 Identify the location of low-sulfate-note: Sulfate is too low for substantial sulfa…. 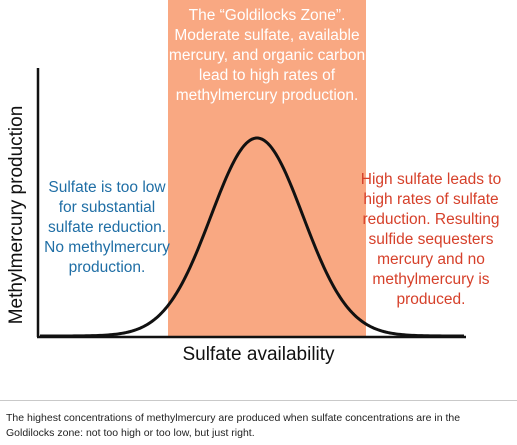
(107, 227).